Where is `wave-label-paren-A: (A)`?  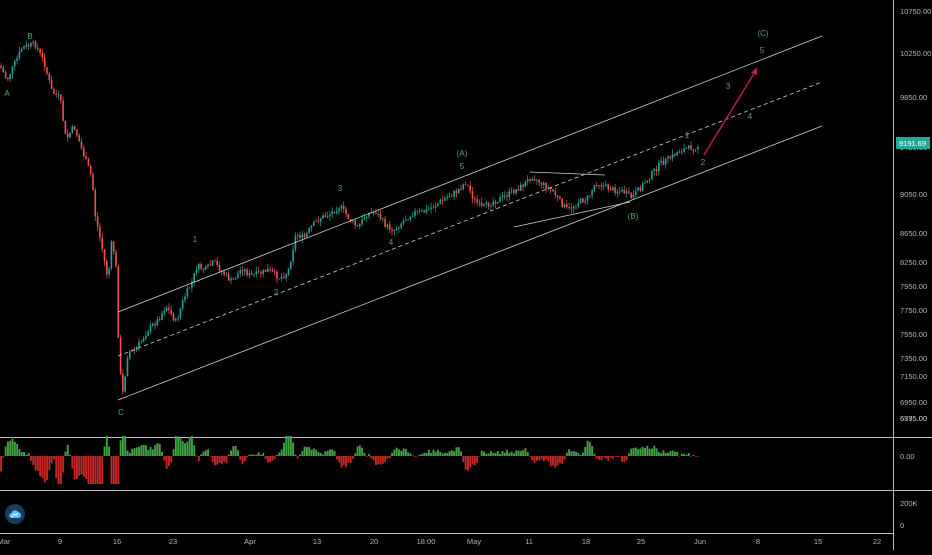
wave-label-paren-A: (A) is located at coordinates (462, 153).